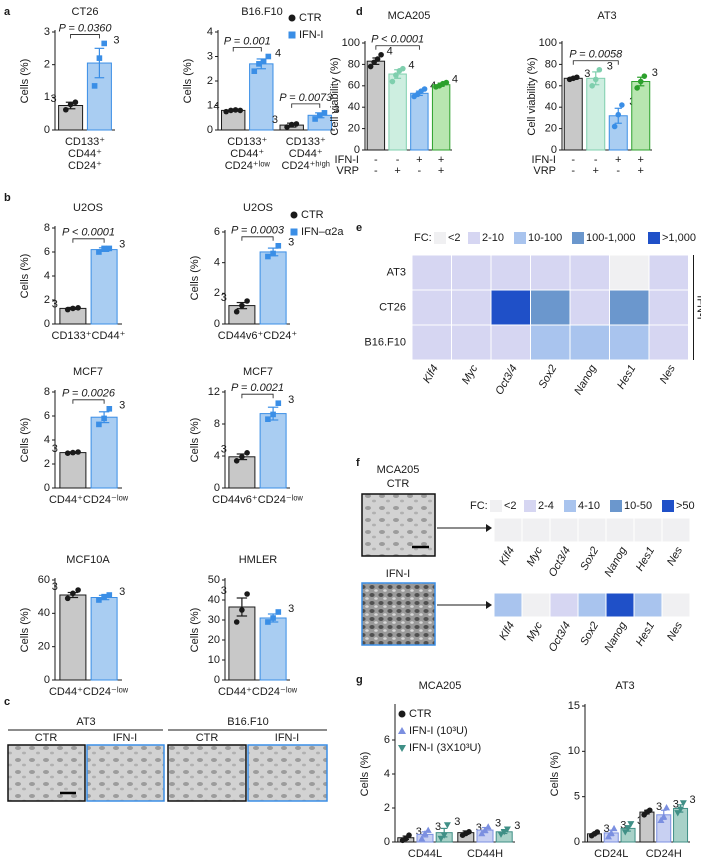 The image size is (701, 864). Describe the element at coordinates (396, 272) in the screenshot. I see `row-label: AT3` at that location.